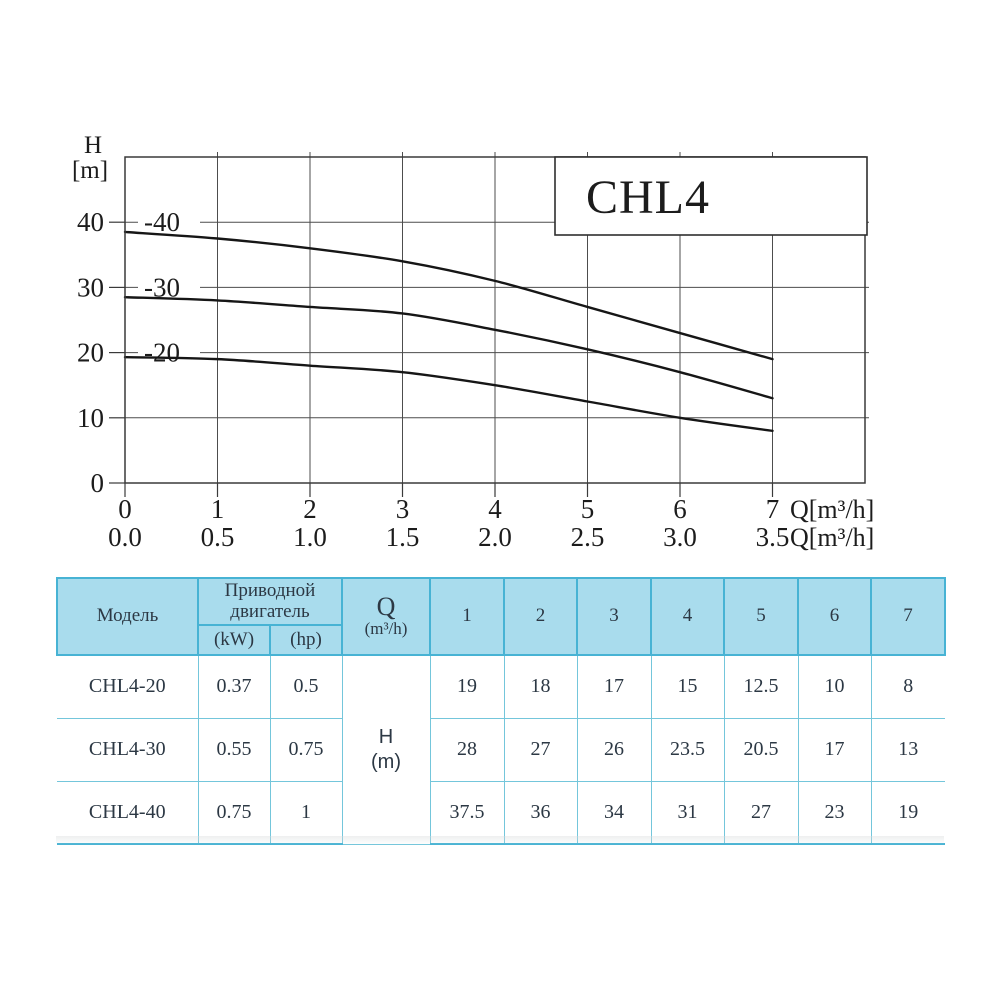  I want to click on x-tick-label-row1: 2, so click(310, 509).